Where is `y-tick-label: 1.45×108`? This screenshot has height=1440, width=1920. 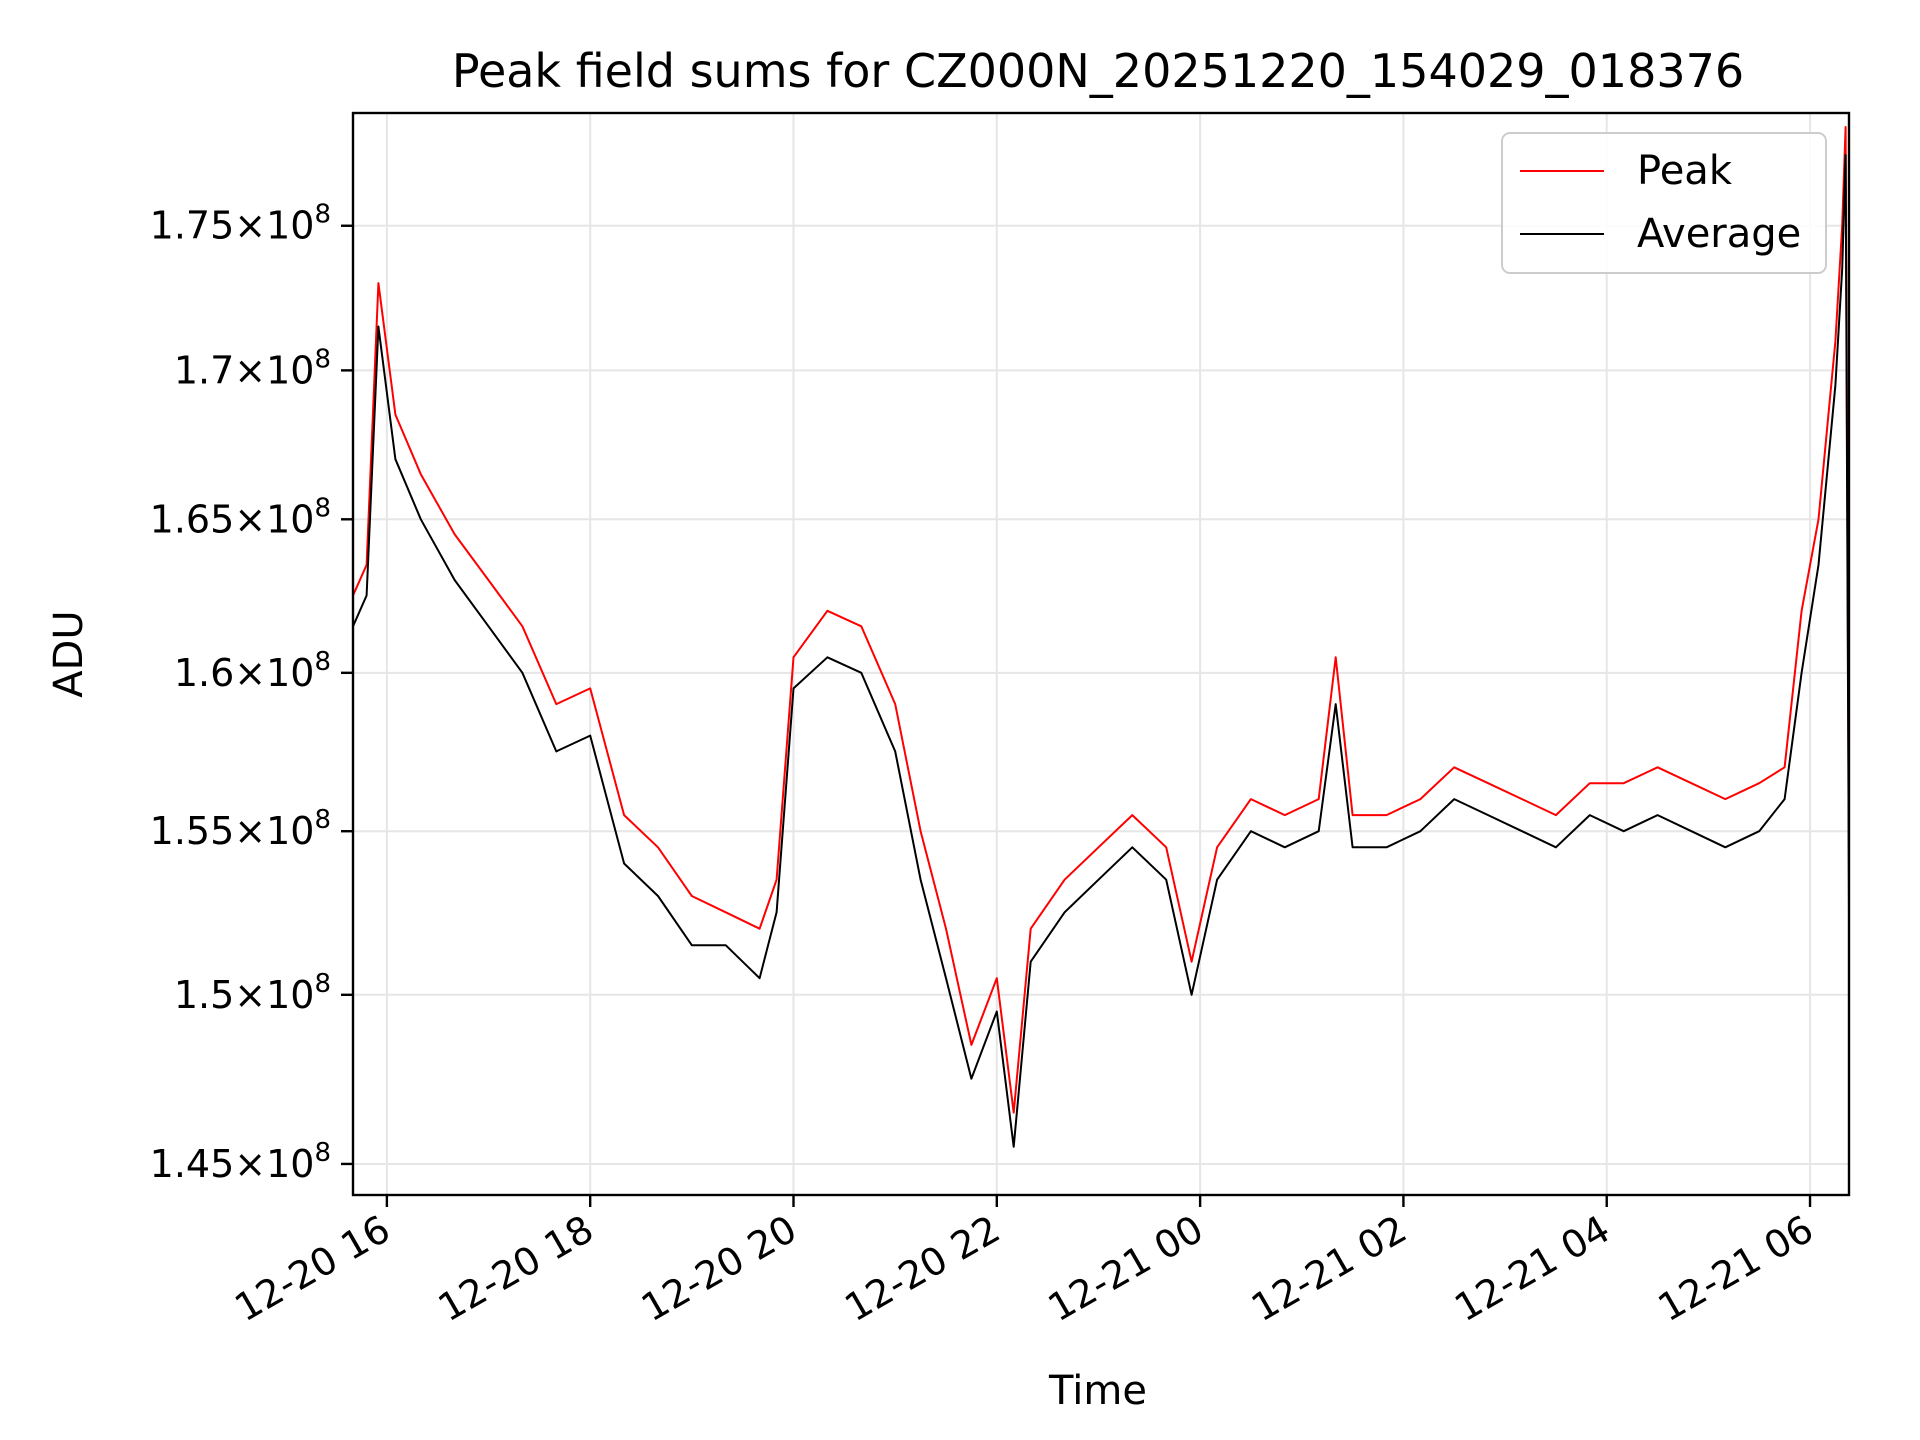 y-tick-label: 1.45×108 is located at coordinates (240, 1162).